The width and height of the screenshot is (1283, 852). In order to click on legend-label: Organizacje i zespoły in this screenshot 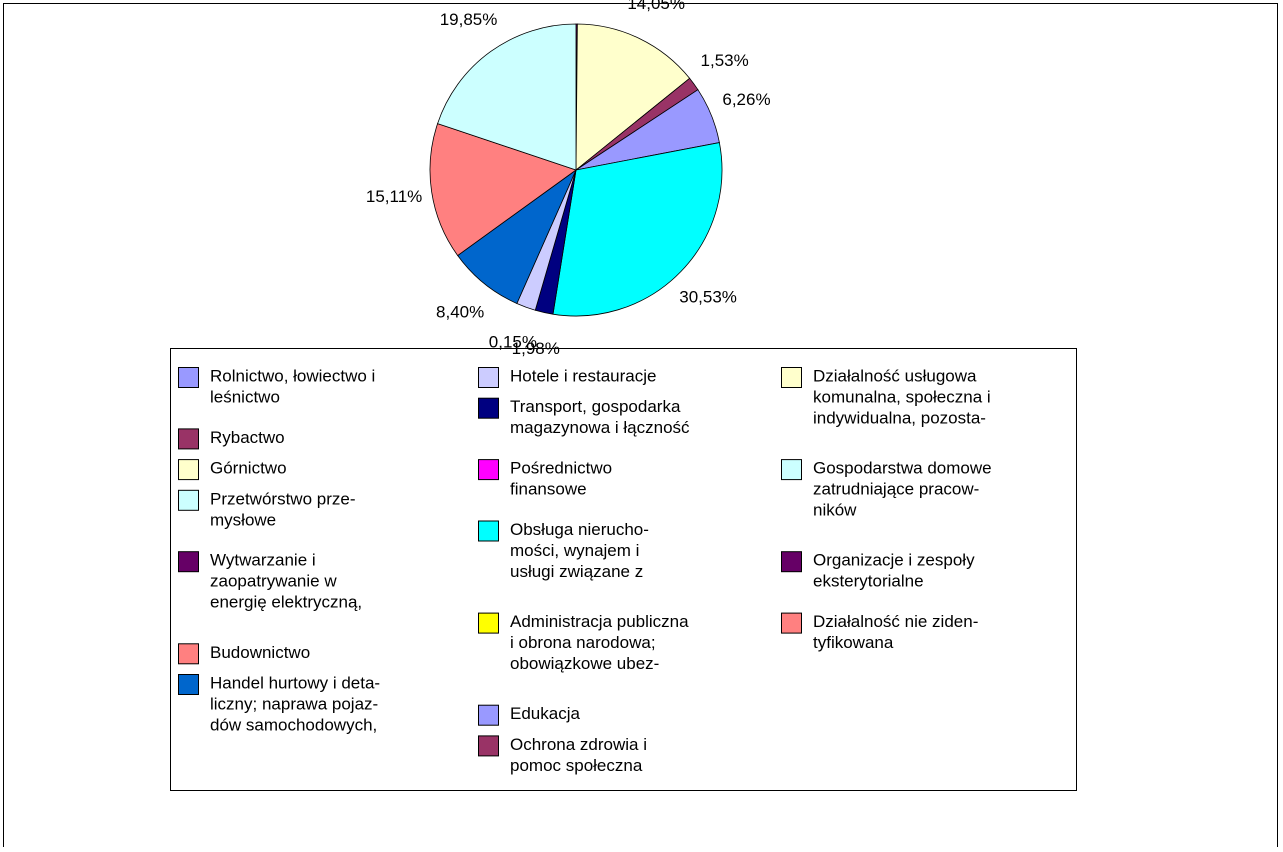, I will do `click(894, 560)`.